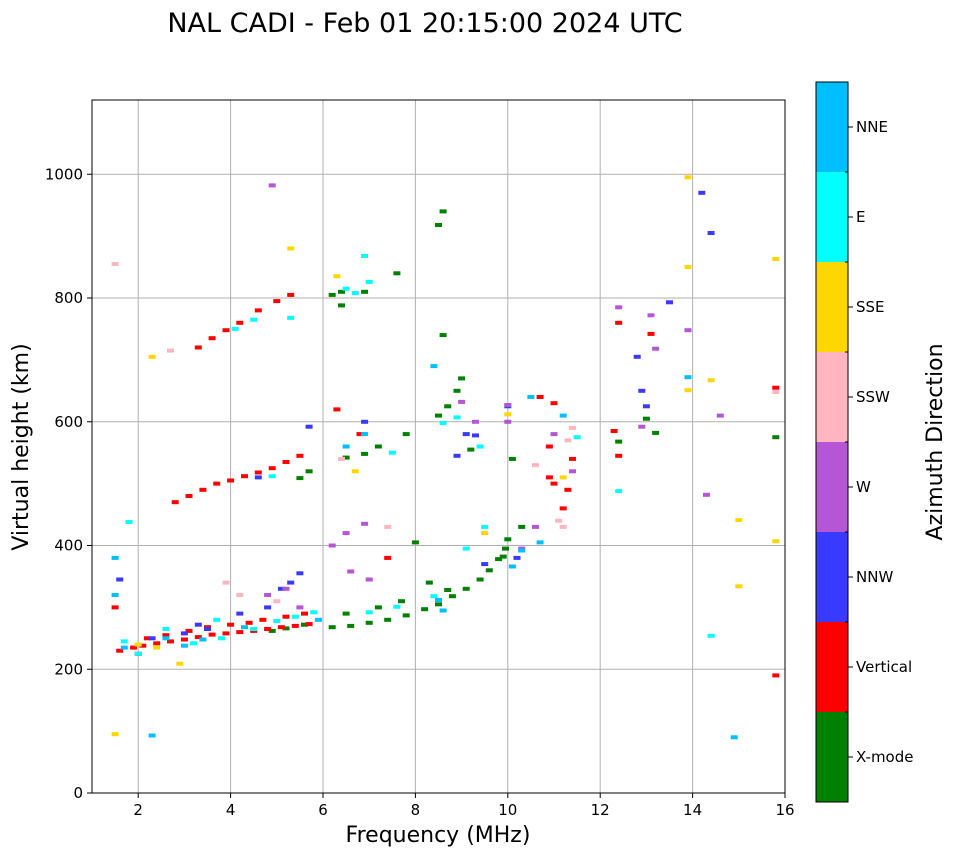 The image size is (958, 857). Describe the element at coordinates (507, 810) in the screenshot. I see `x-tick-label: 10` at that location.